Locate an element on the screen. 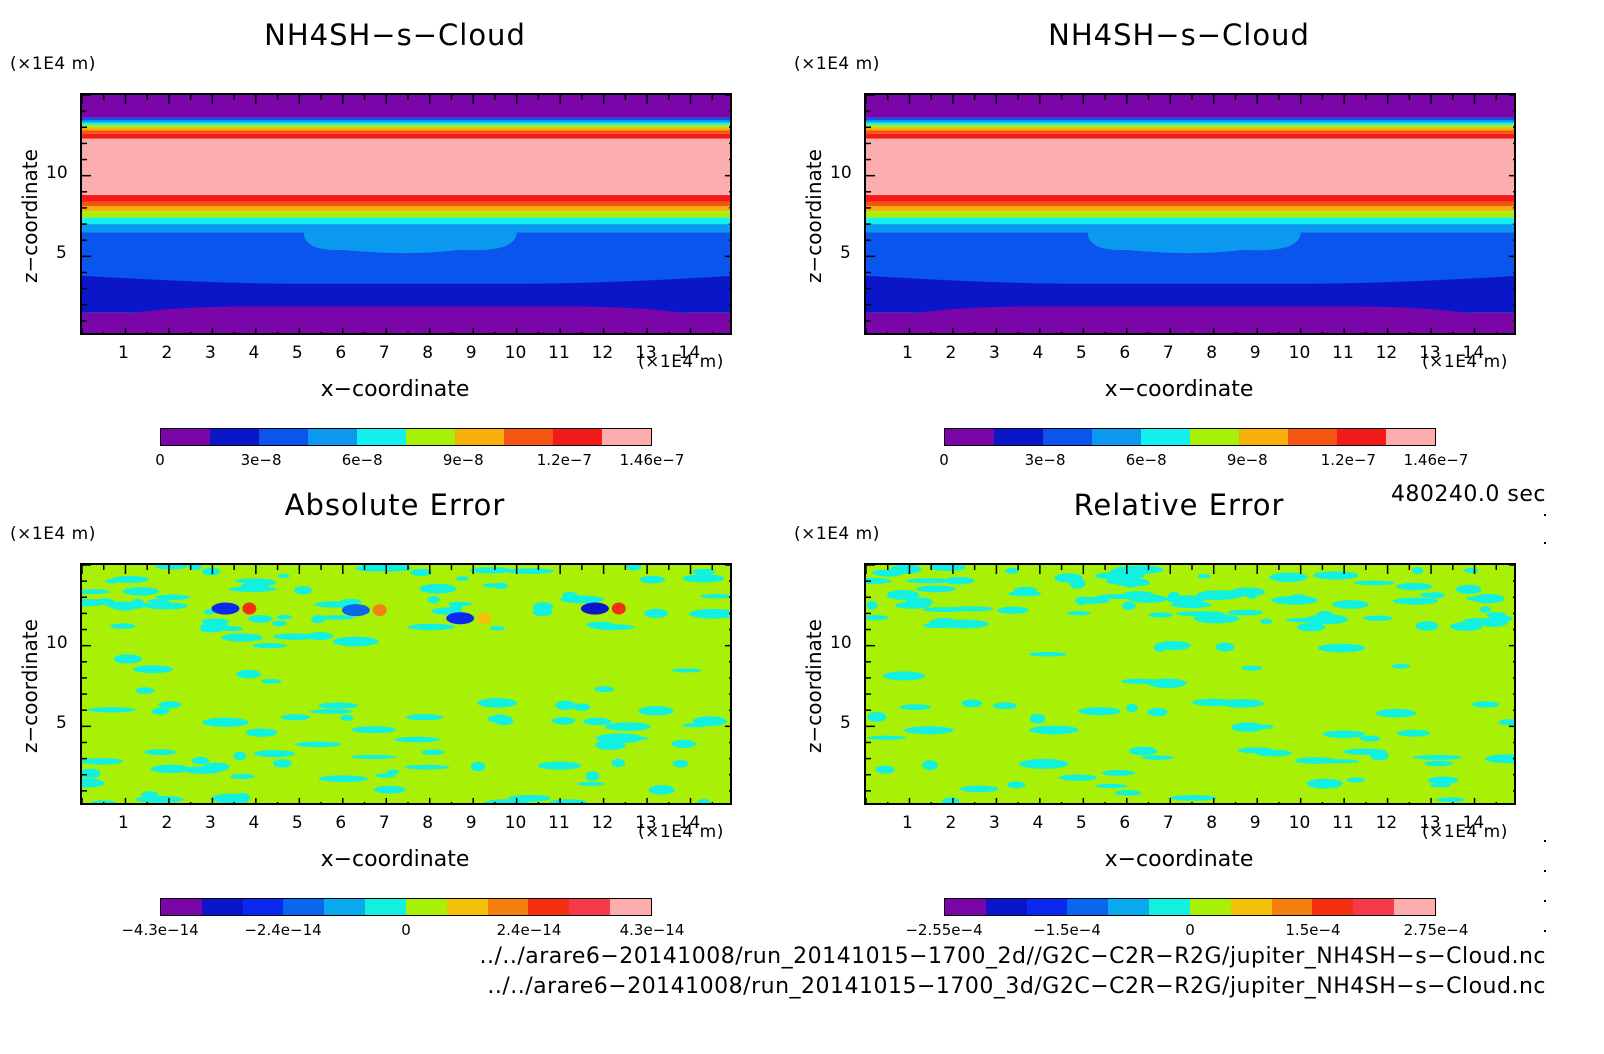 This screenshot has height=1054, width=1604. colorbar-label: 6e−8 is located at coordinates (1146, 460).